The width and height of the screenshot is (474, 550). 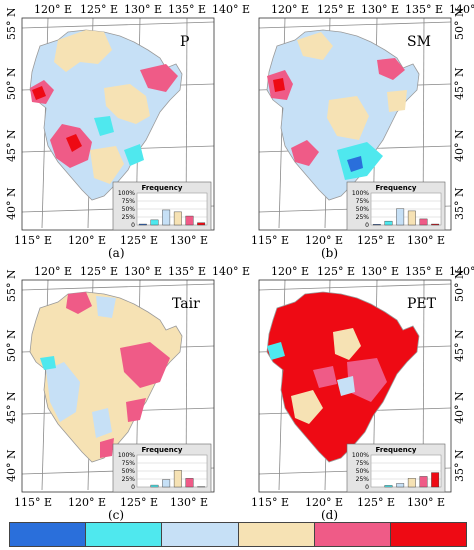 What do you see at coordinates (11, 407) in the screenshot?
I see `left-tick: 45° N` at bounding box center [11, 407].